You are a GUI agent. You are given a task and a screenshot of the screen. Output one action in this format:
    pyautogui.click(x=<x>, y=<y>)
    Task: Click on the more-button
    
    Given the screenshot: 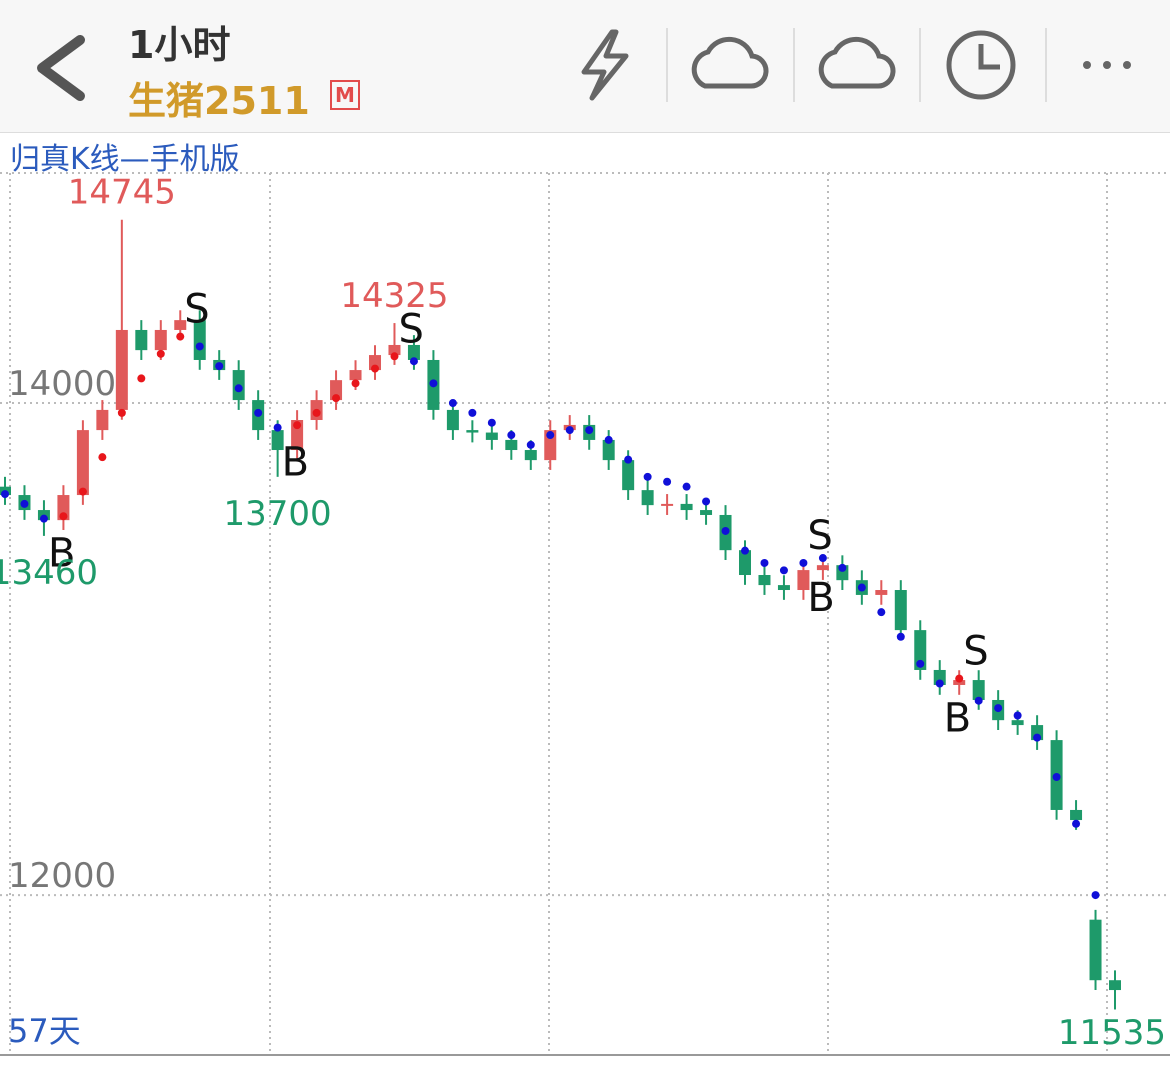 What is the action you would take?
    pyautogui.click(x=1107, y=65)
    